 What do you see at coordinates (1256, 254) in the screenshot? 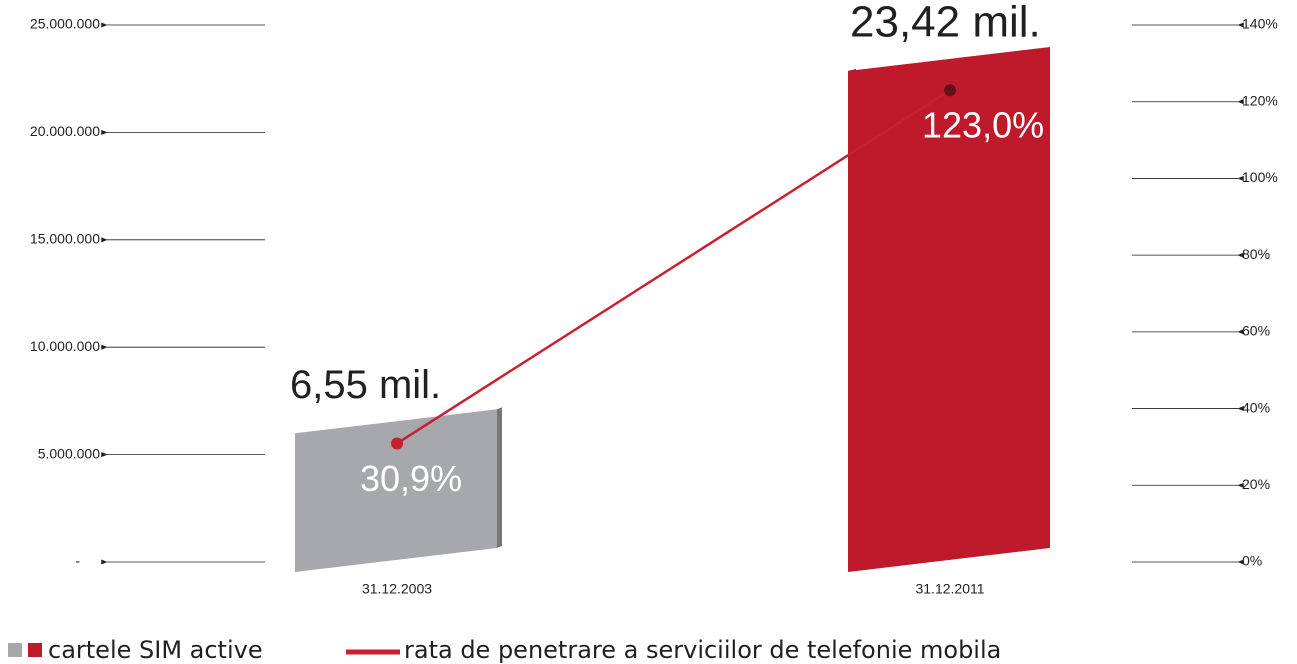
I see `y2-tick-label: 80%` at bounding box center [1256, 254].